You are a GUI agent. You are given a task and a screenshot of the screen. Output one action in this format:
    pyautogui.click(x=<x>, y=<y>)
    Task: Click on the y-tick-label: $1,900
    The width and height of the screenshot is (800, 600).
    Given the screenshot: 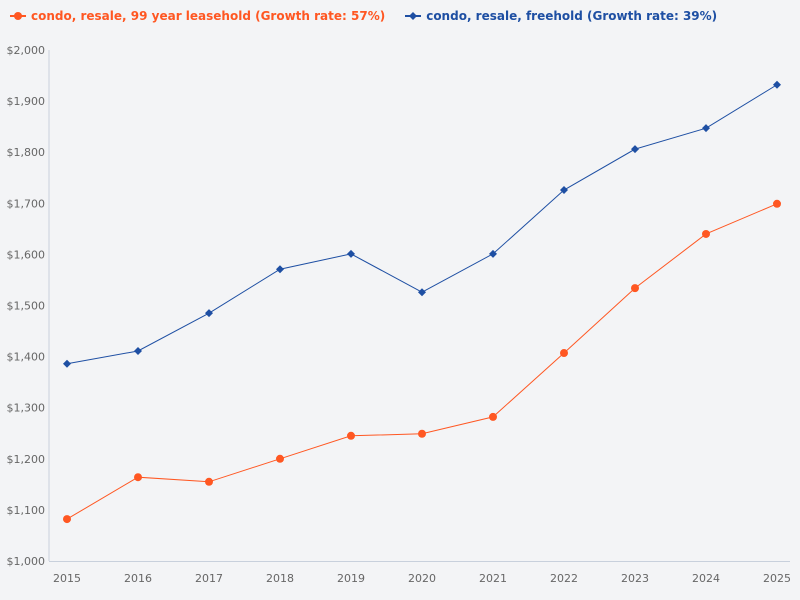 What is the action you would take?
    pyautogui.click(x=26, y=101)
    